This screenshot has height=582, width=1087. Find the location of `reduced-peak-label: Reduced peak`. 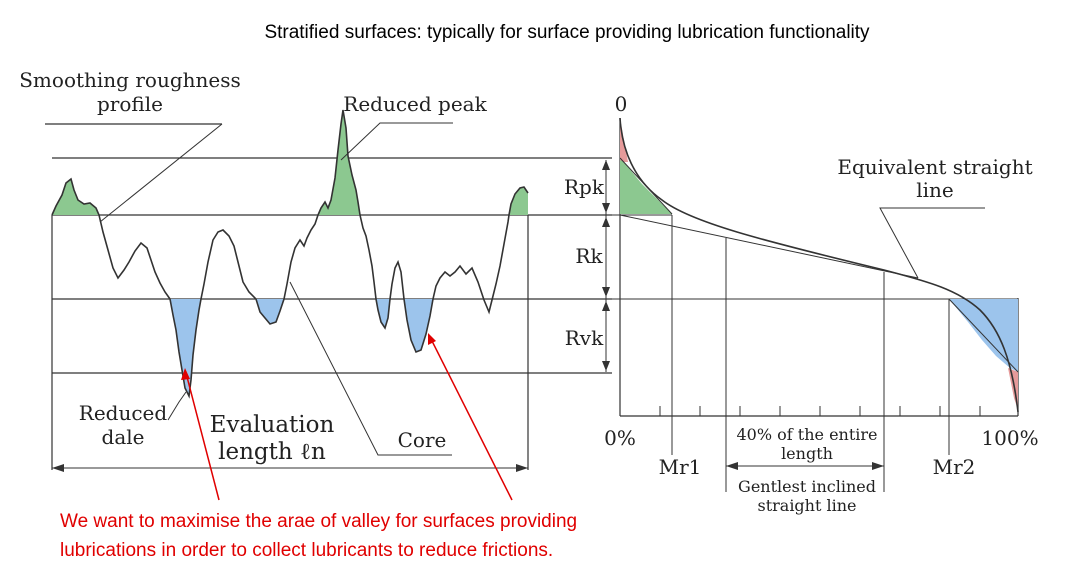

reduced-peak-label: Reduced peak is located at coordinates (415, 104).